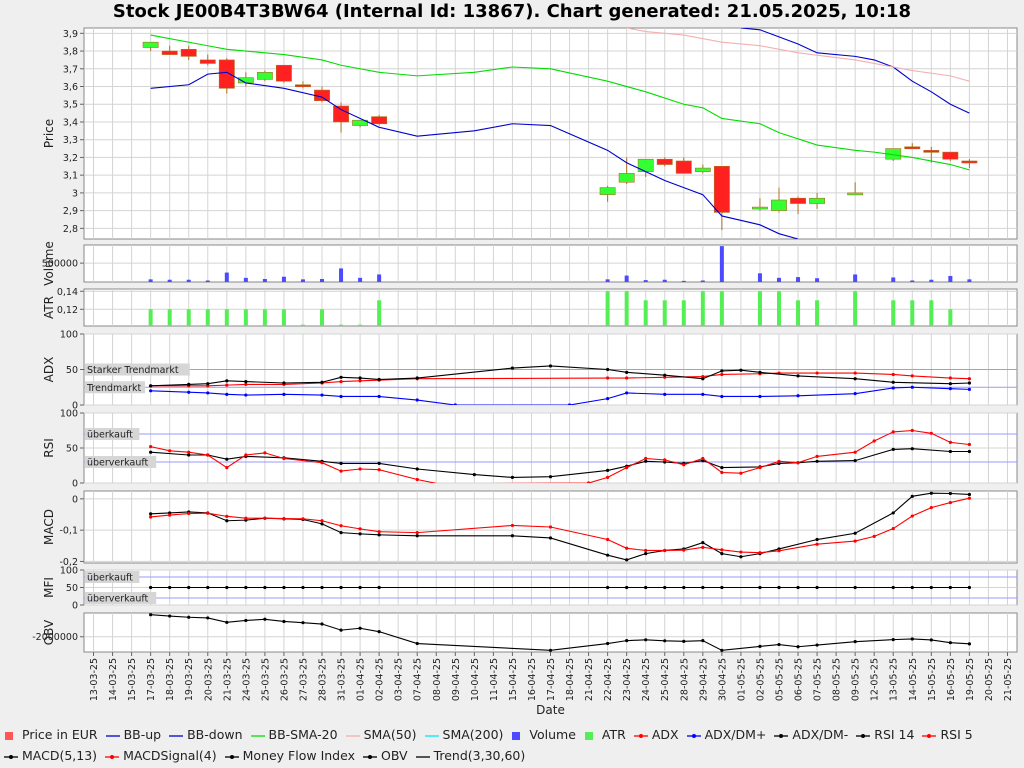 Image resolution: width=1024 pixels, height=768 pixels. What do you see at coordinates (470, 755) in the screenshot?
I see `legend-item: Trend(3,30,60)` at bounding box center [470, 755].